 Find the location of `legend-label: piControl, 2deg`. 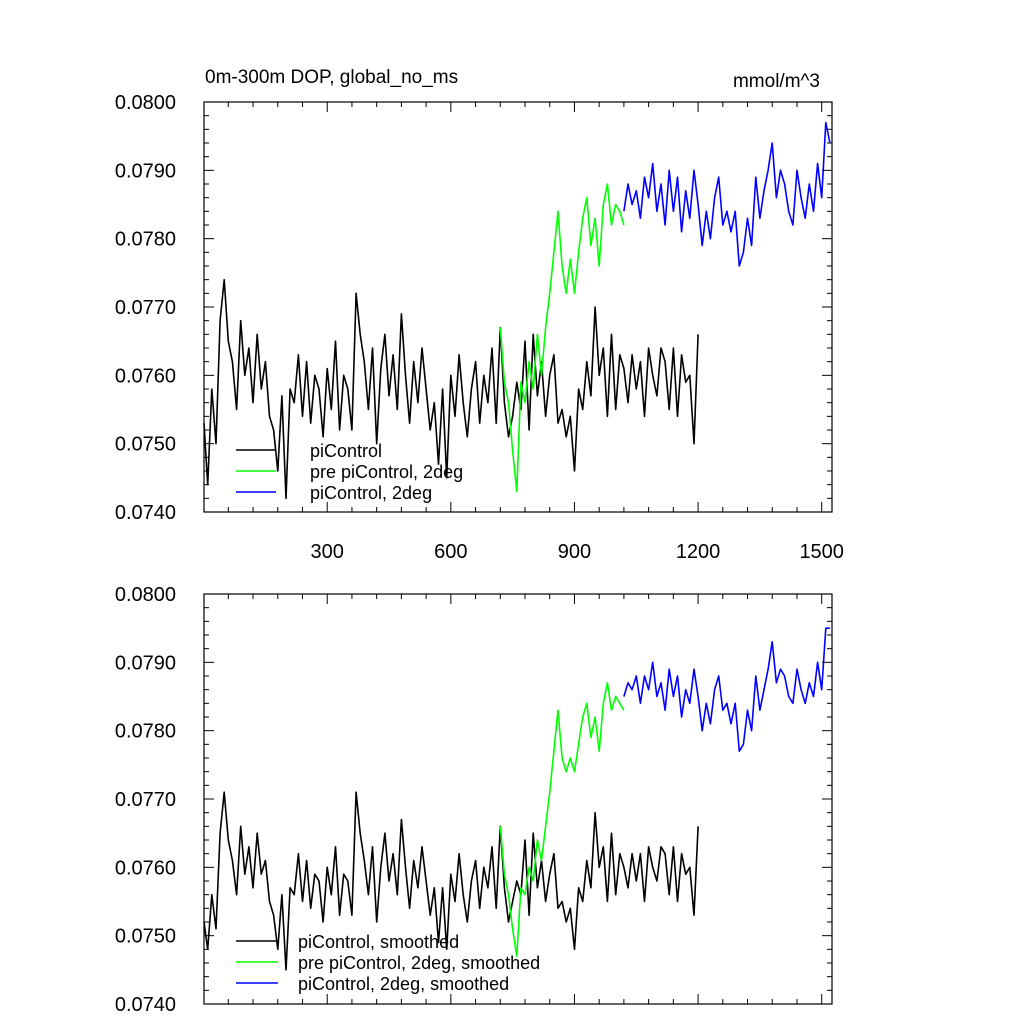

legend-label: piControl, 2deg is located at coordinates (371, 493).